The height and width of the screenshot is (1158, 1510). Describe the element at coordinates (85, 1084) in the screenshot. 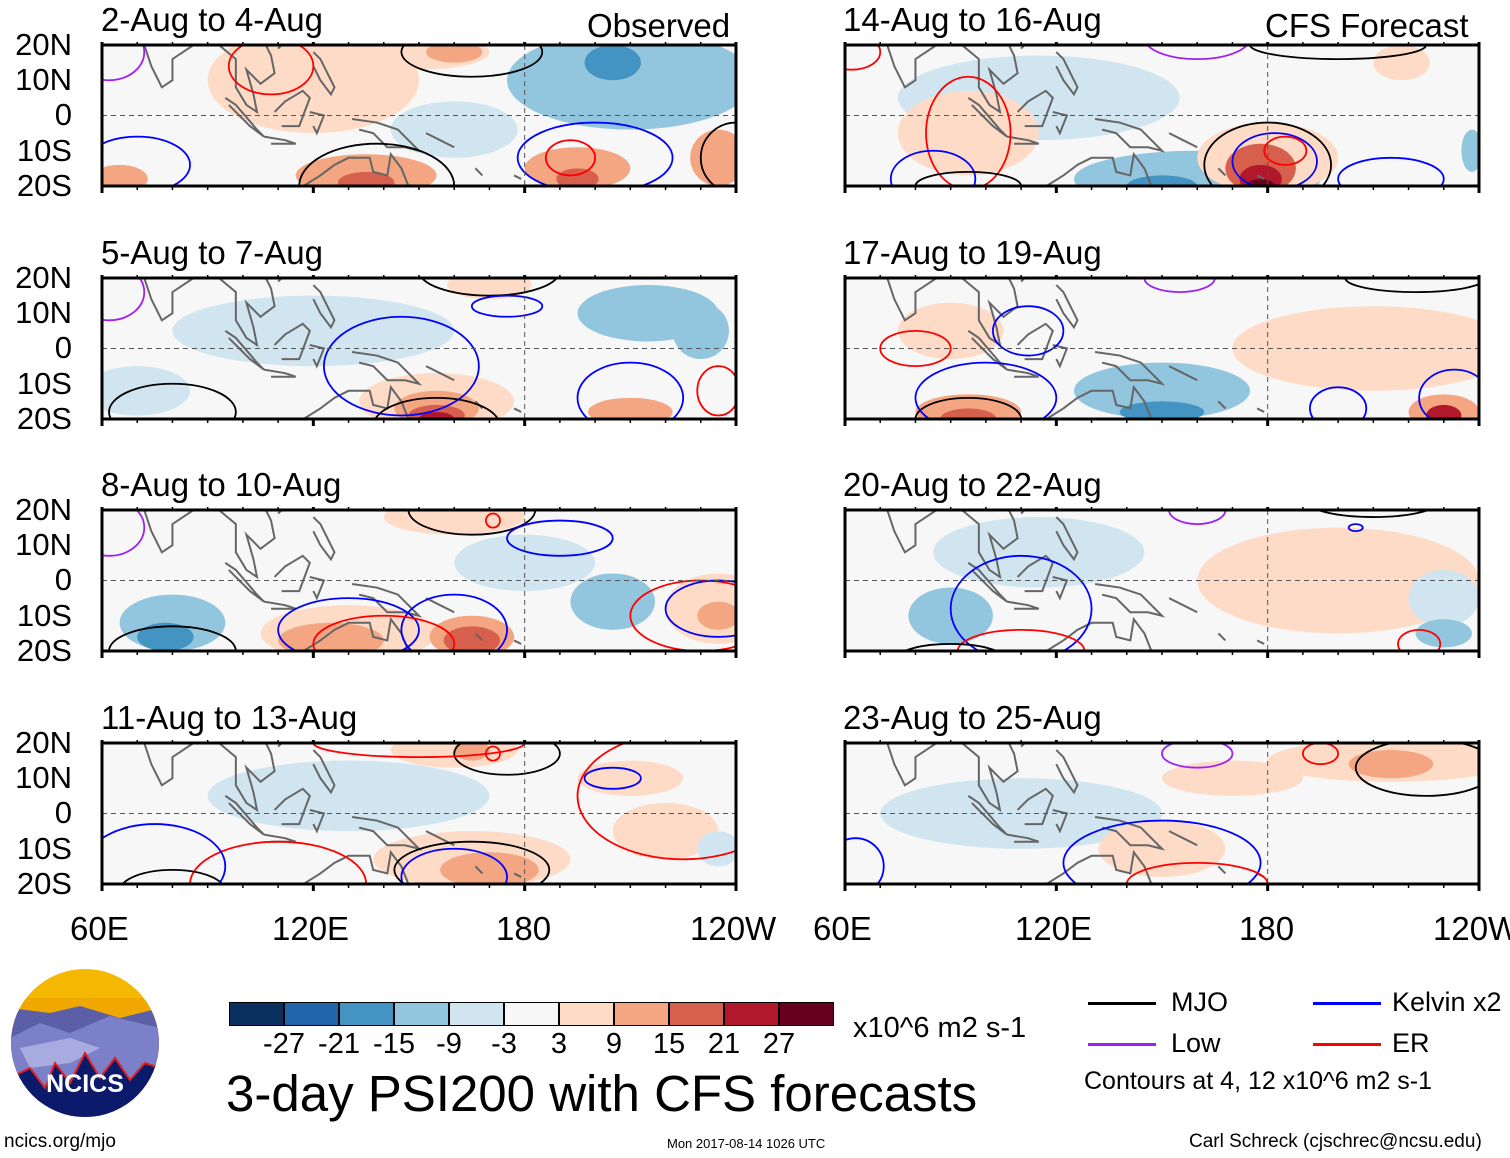

I see `logo-text: NCICS` at that location.